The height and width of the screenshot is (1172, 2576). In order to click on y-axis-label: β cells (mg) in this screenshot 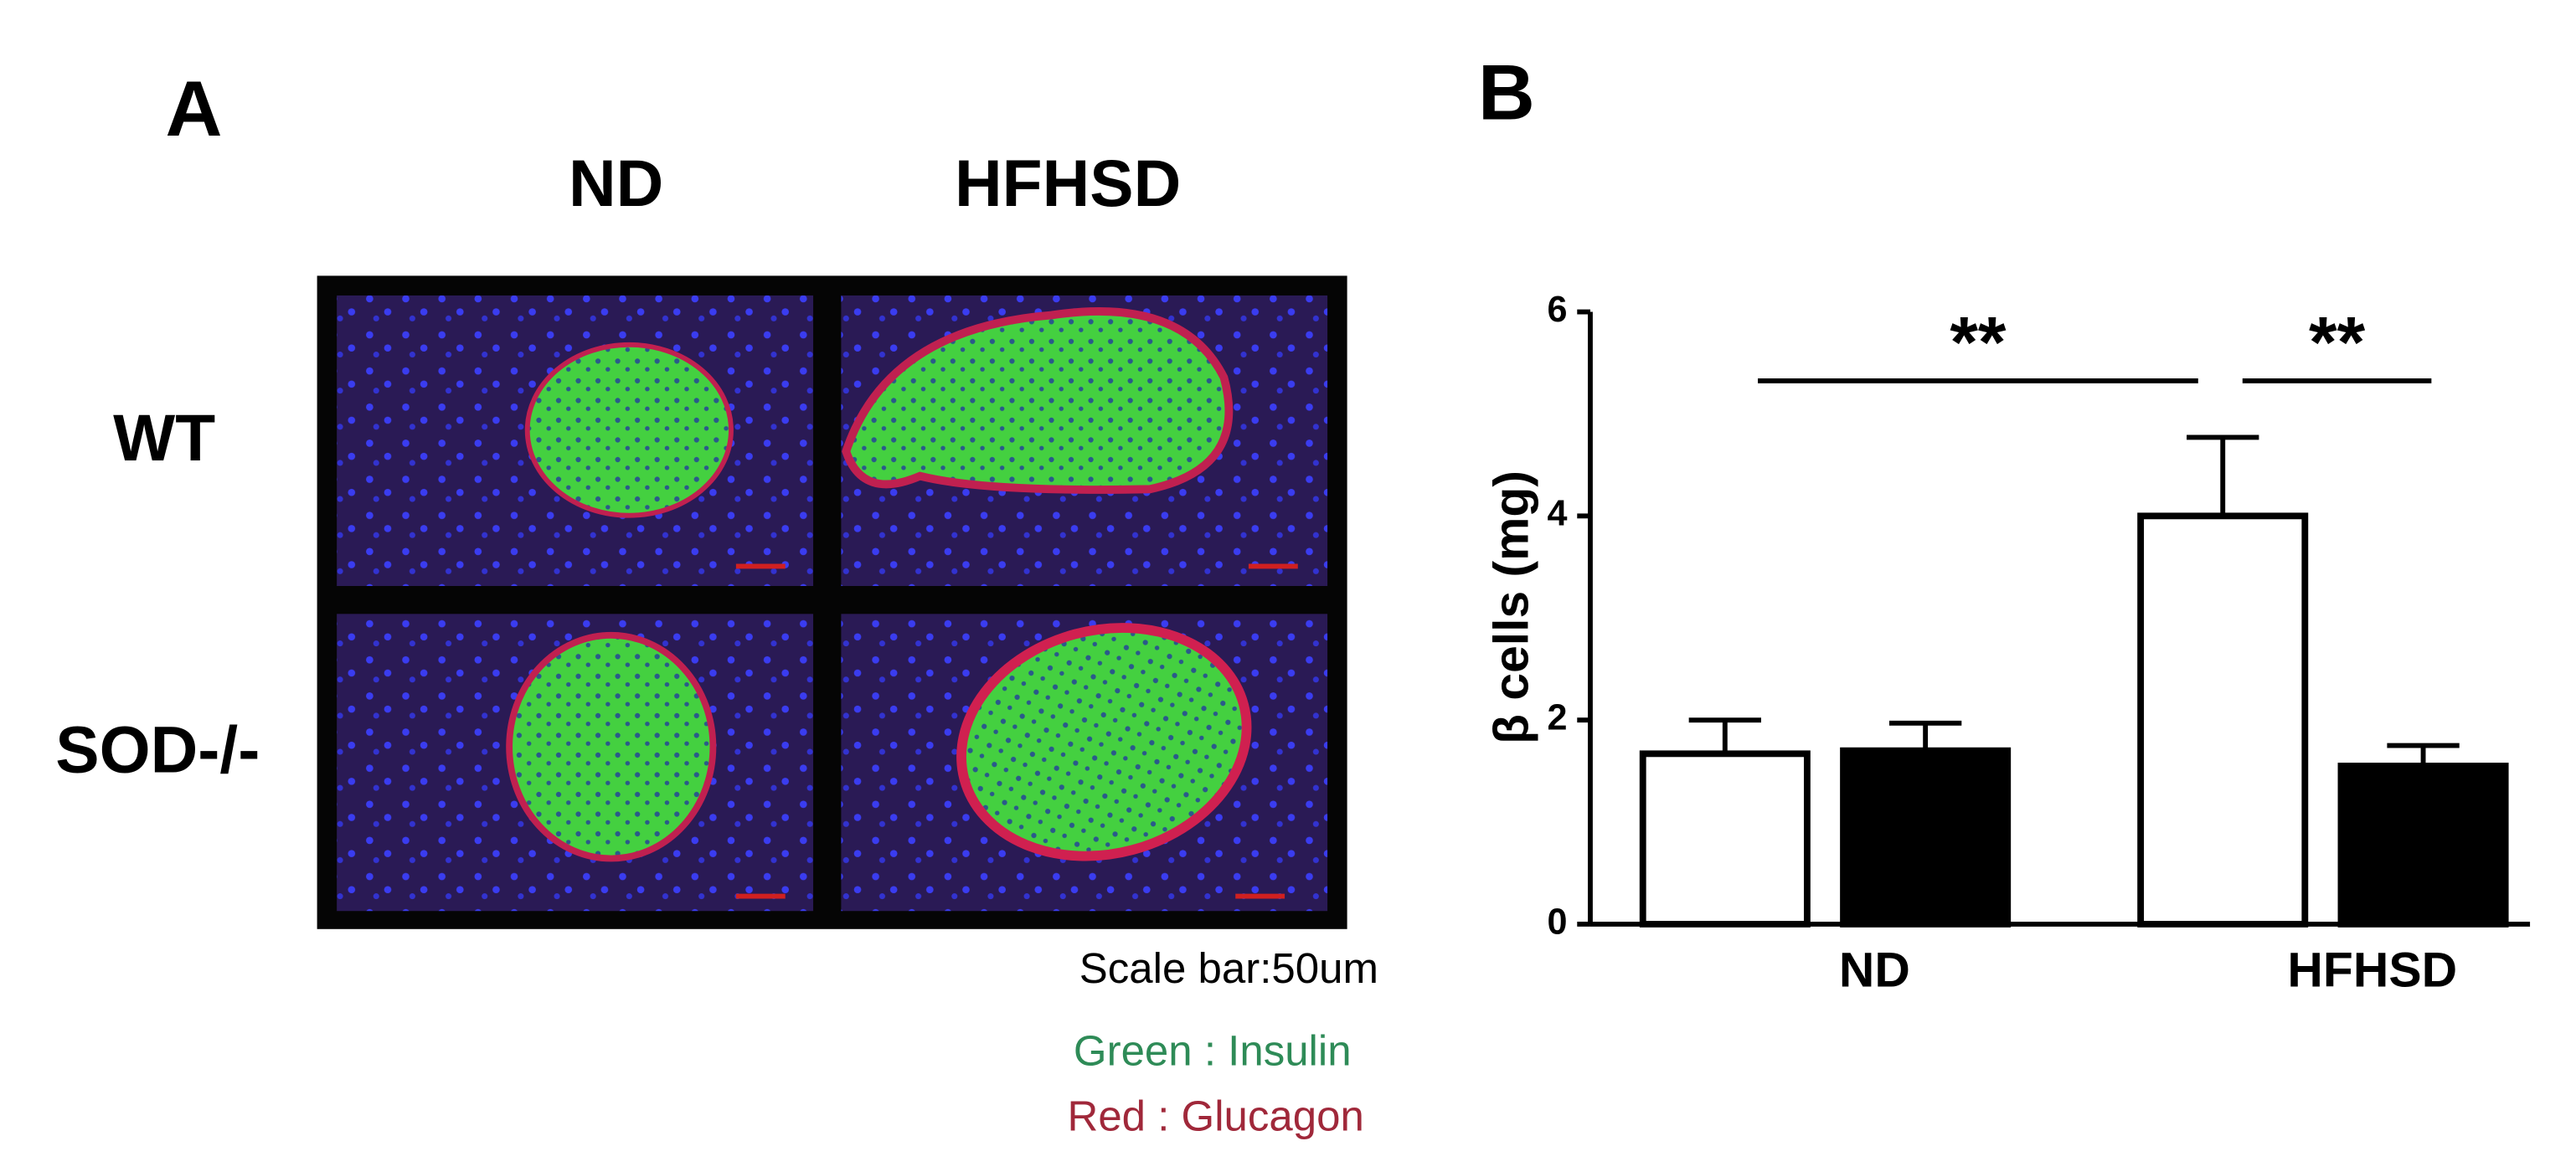, I will do `click(1511, 607)`.